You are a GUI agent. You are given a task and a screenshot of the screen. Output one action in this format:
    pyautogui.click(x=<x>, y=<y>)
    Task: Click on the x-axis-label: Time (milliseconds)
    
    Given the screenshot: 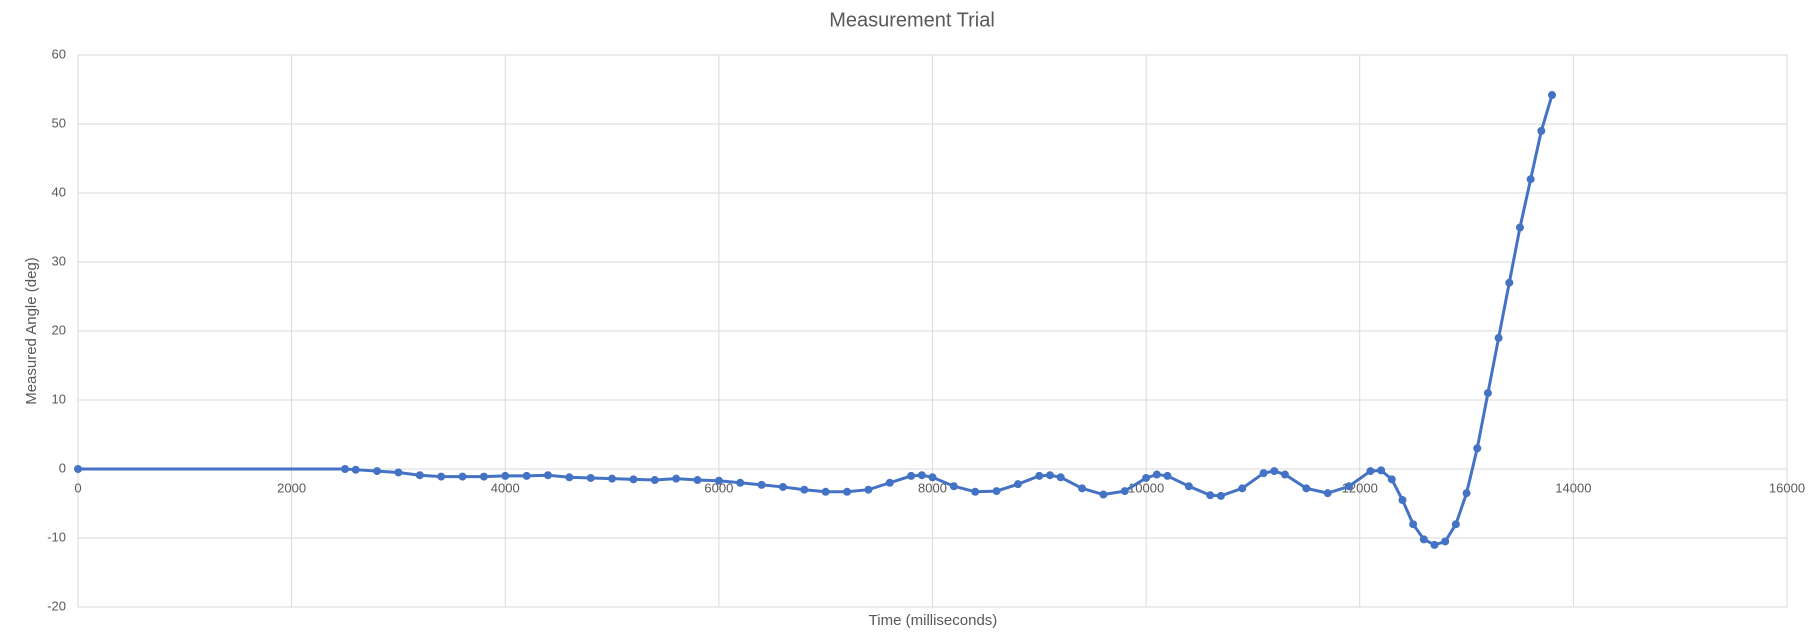 What is the action you would take?
    pyautogui.click(x=933, y=620)
    